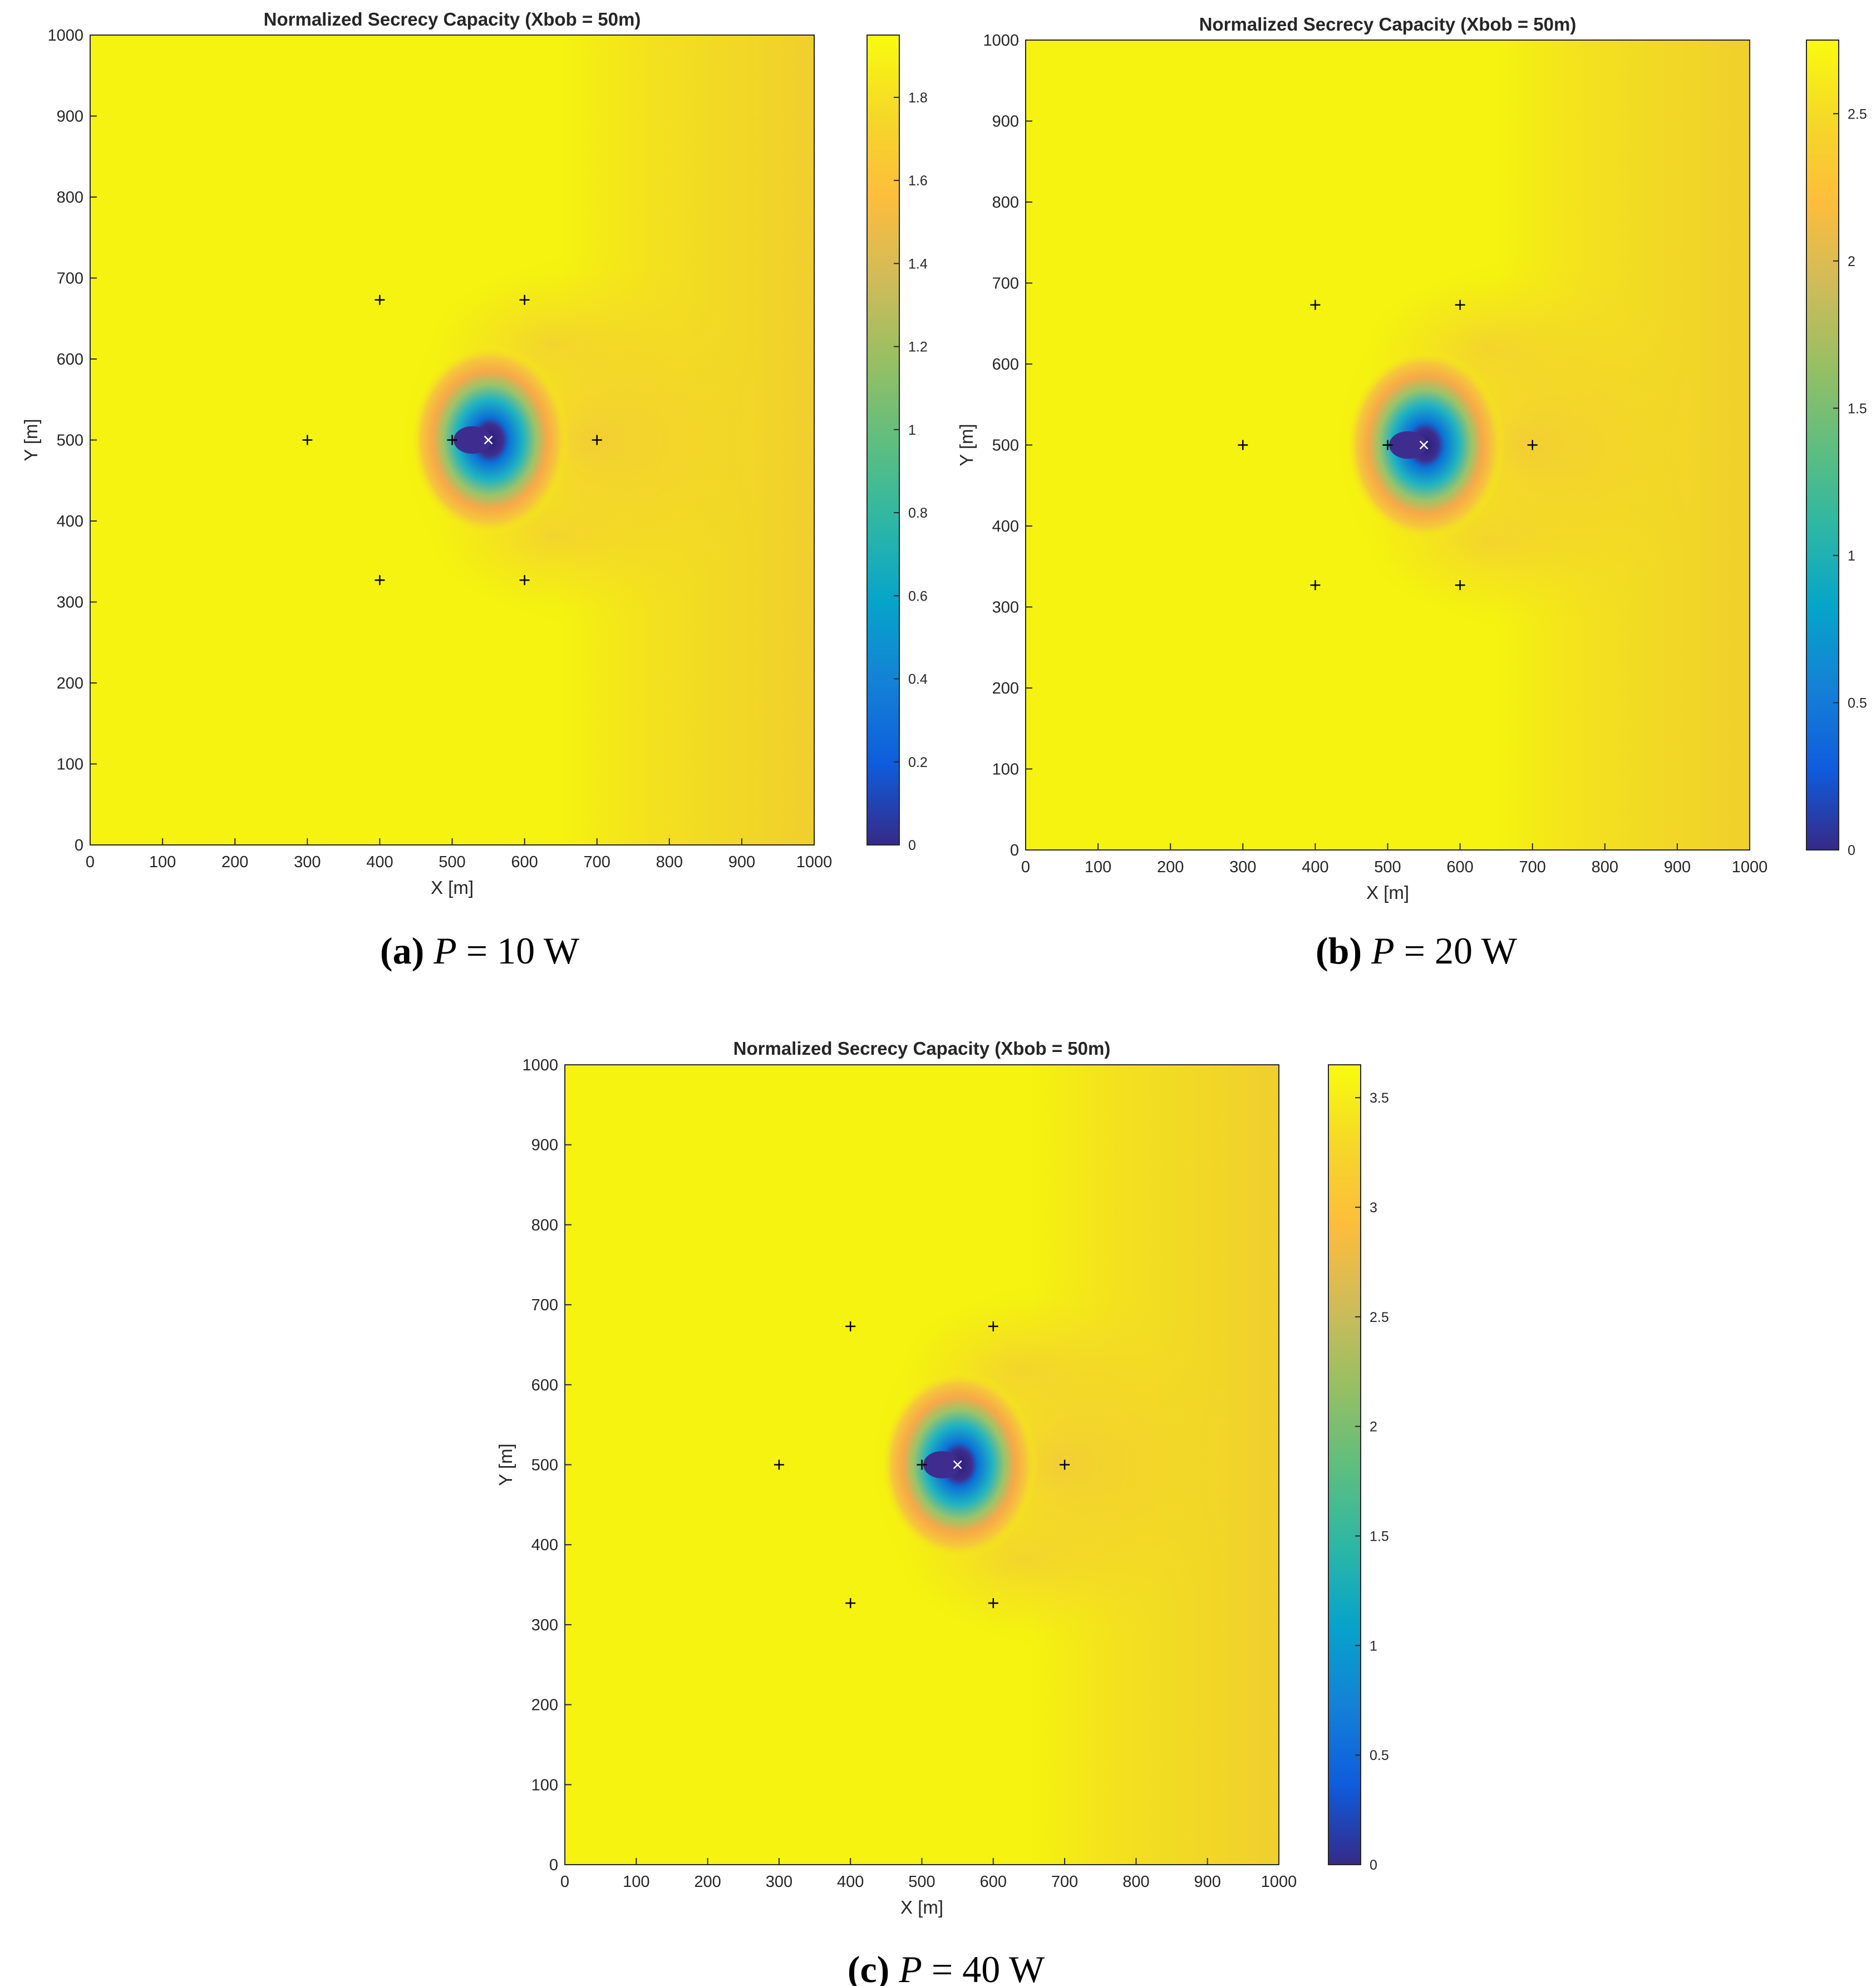 This screenshot has height=1986, width=1876. I want to click on x-tick-label: 500, so click(921, 1882).